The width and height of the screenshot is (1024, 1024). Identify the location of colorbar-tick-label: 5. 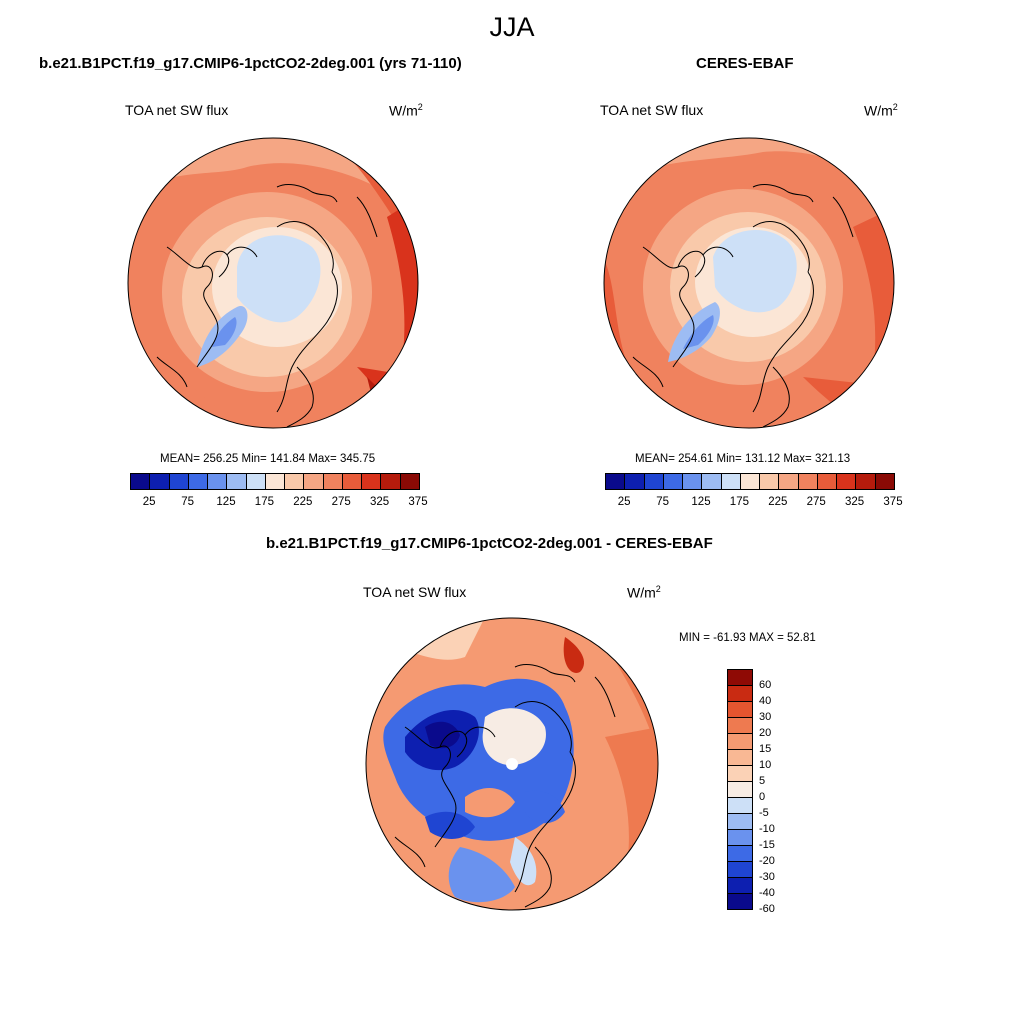
(762, 781).